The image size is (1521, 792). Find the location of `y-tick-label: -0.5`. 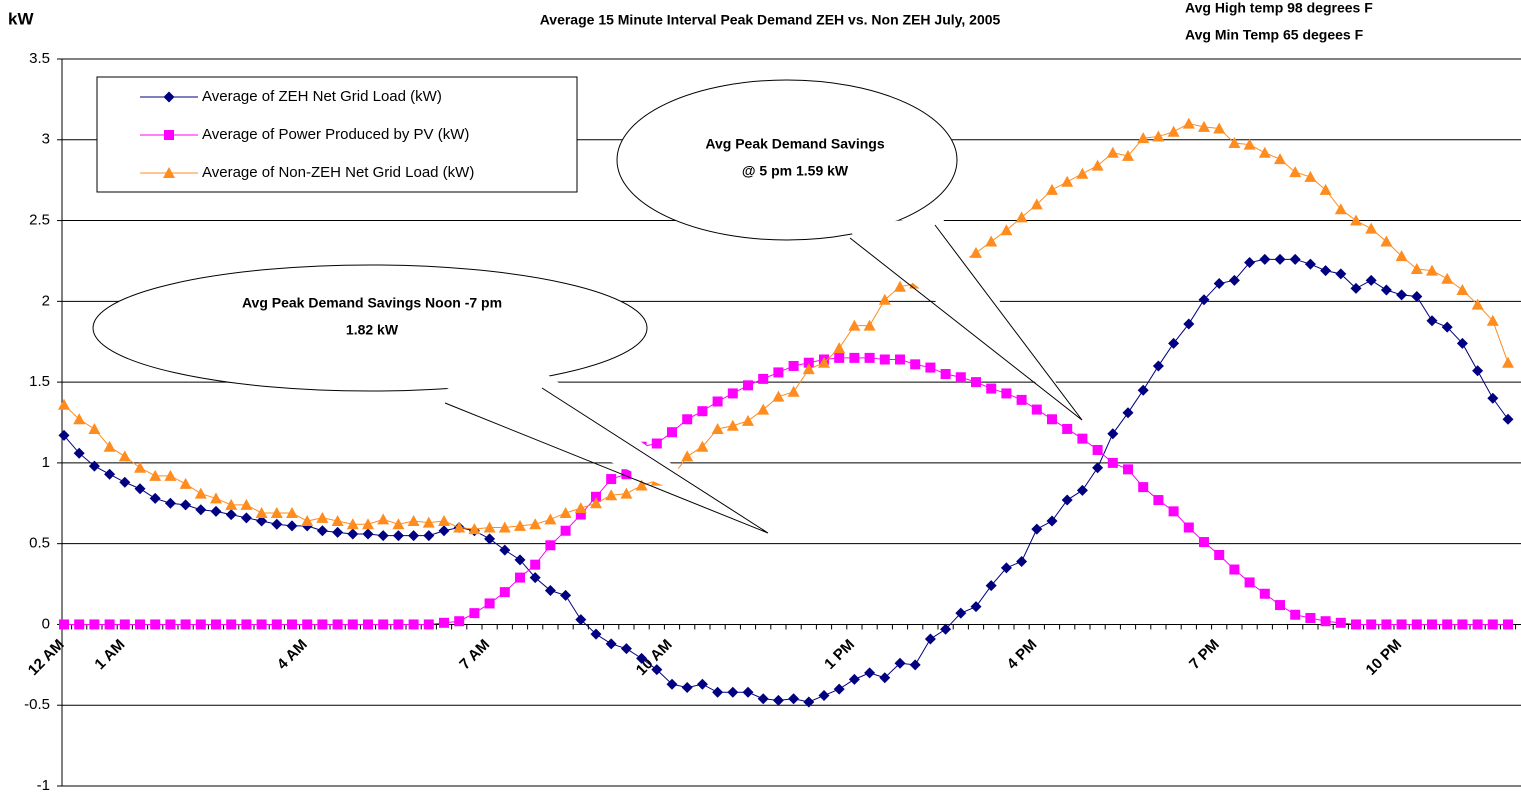

y-tick-label: -0.5 is located at coordinates (37, 704).